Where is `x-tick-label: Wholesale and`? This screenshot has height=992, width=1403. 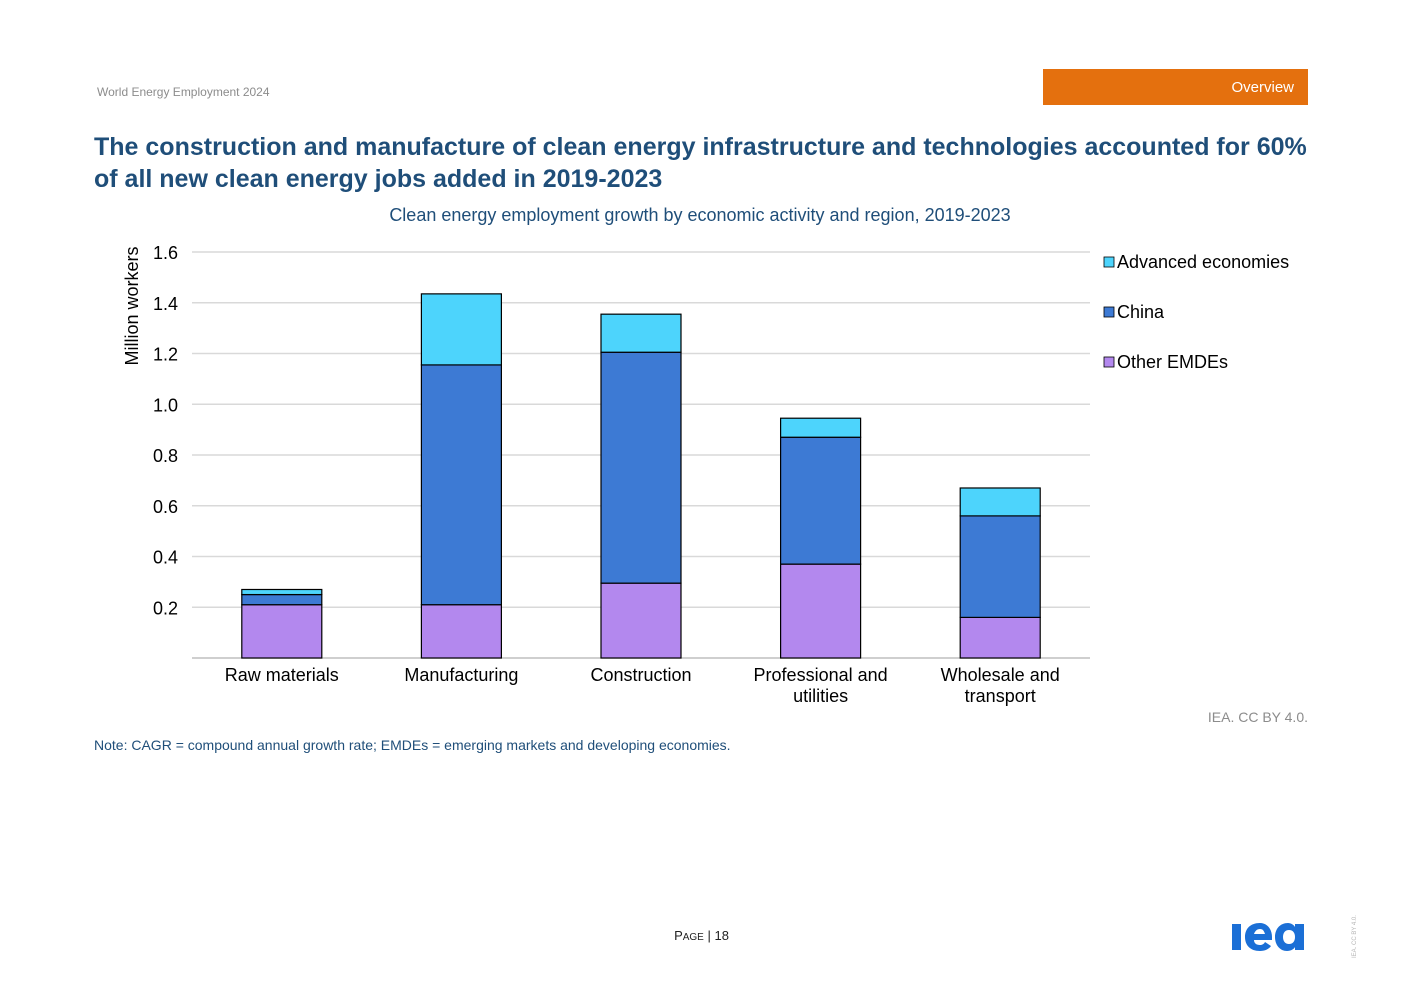
x-tick-label: Wholesale and is located at coordinates (1000, 675).